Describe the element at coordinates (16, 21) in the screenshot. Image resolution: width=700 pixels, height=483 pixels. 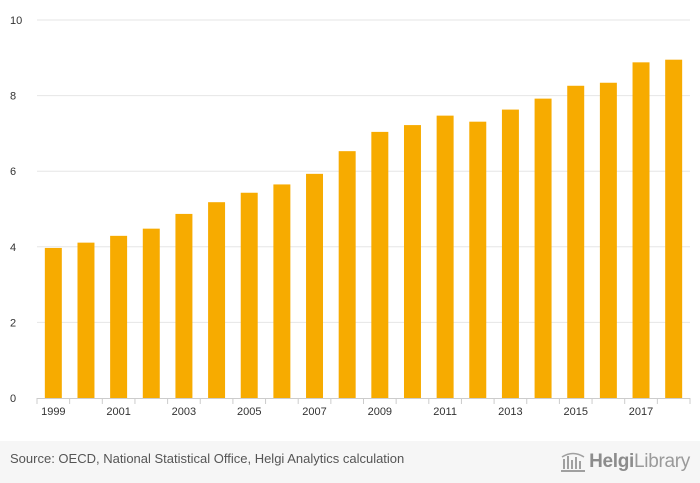
I see `y-tick-label: 10` at that location.